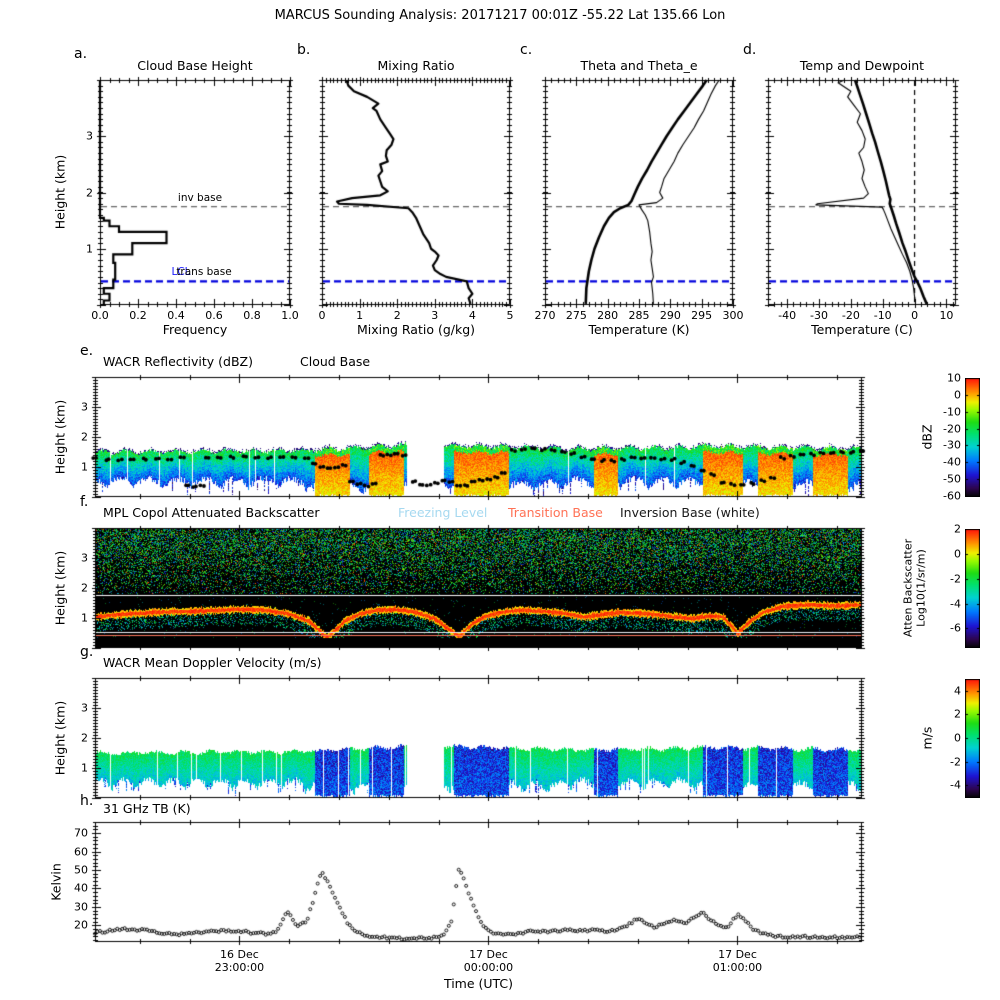 The image size is (1000, 1000). What do you see at coordinates (60, 192) in the screenshot?
I see `axis-label-height-a: Height (km)` at bounding box center [60, 192].